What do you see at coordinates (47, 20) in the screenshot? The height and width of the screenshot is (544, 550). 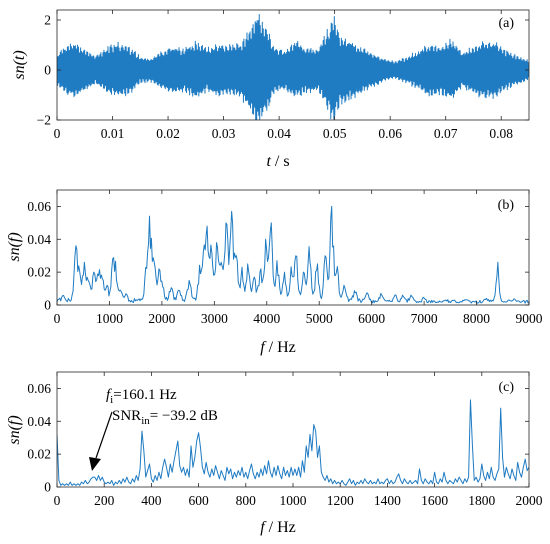 I see `y-tick-label-a-2: 2` at bounding box center [47, 20].